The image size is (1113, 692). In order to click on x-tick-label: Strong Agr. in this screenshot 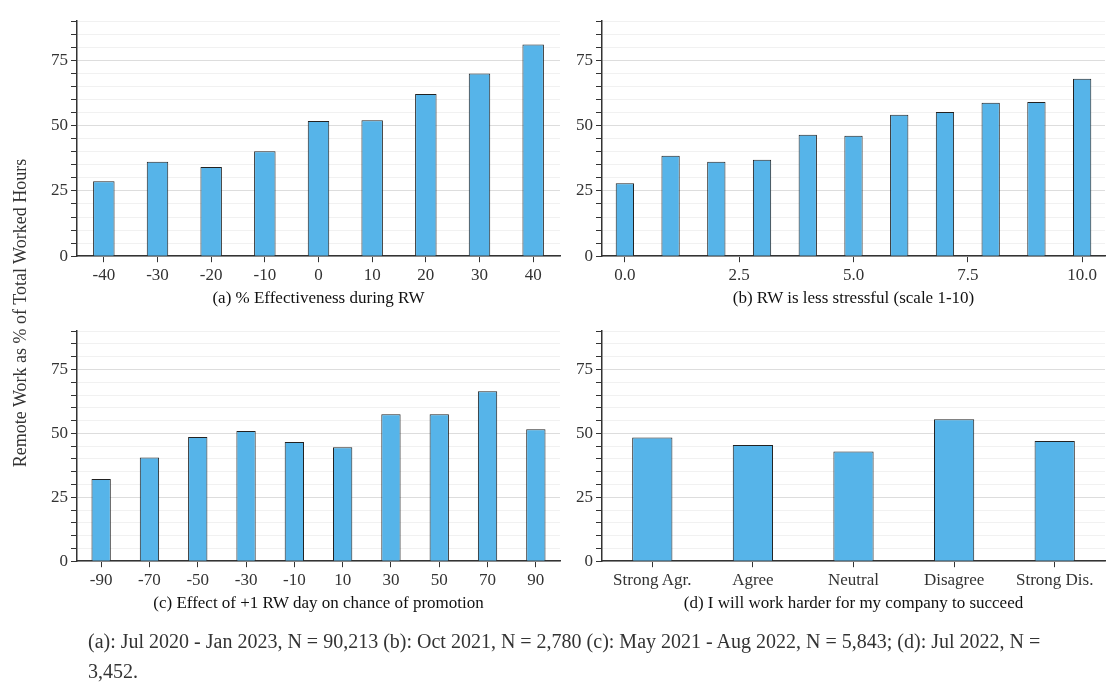, I will do `click(652, 579)`.